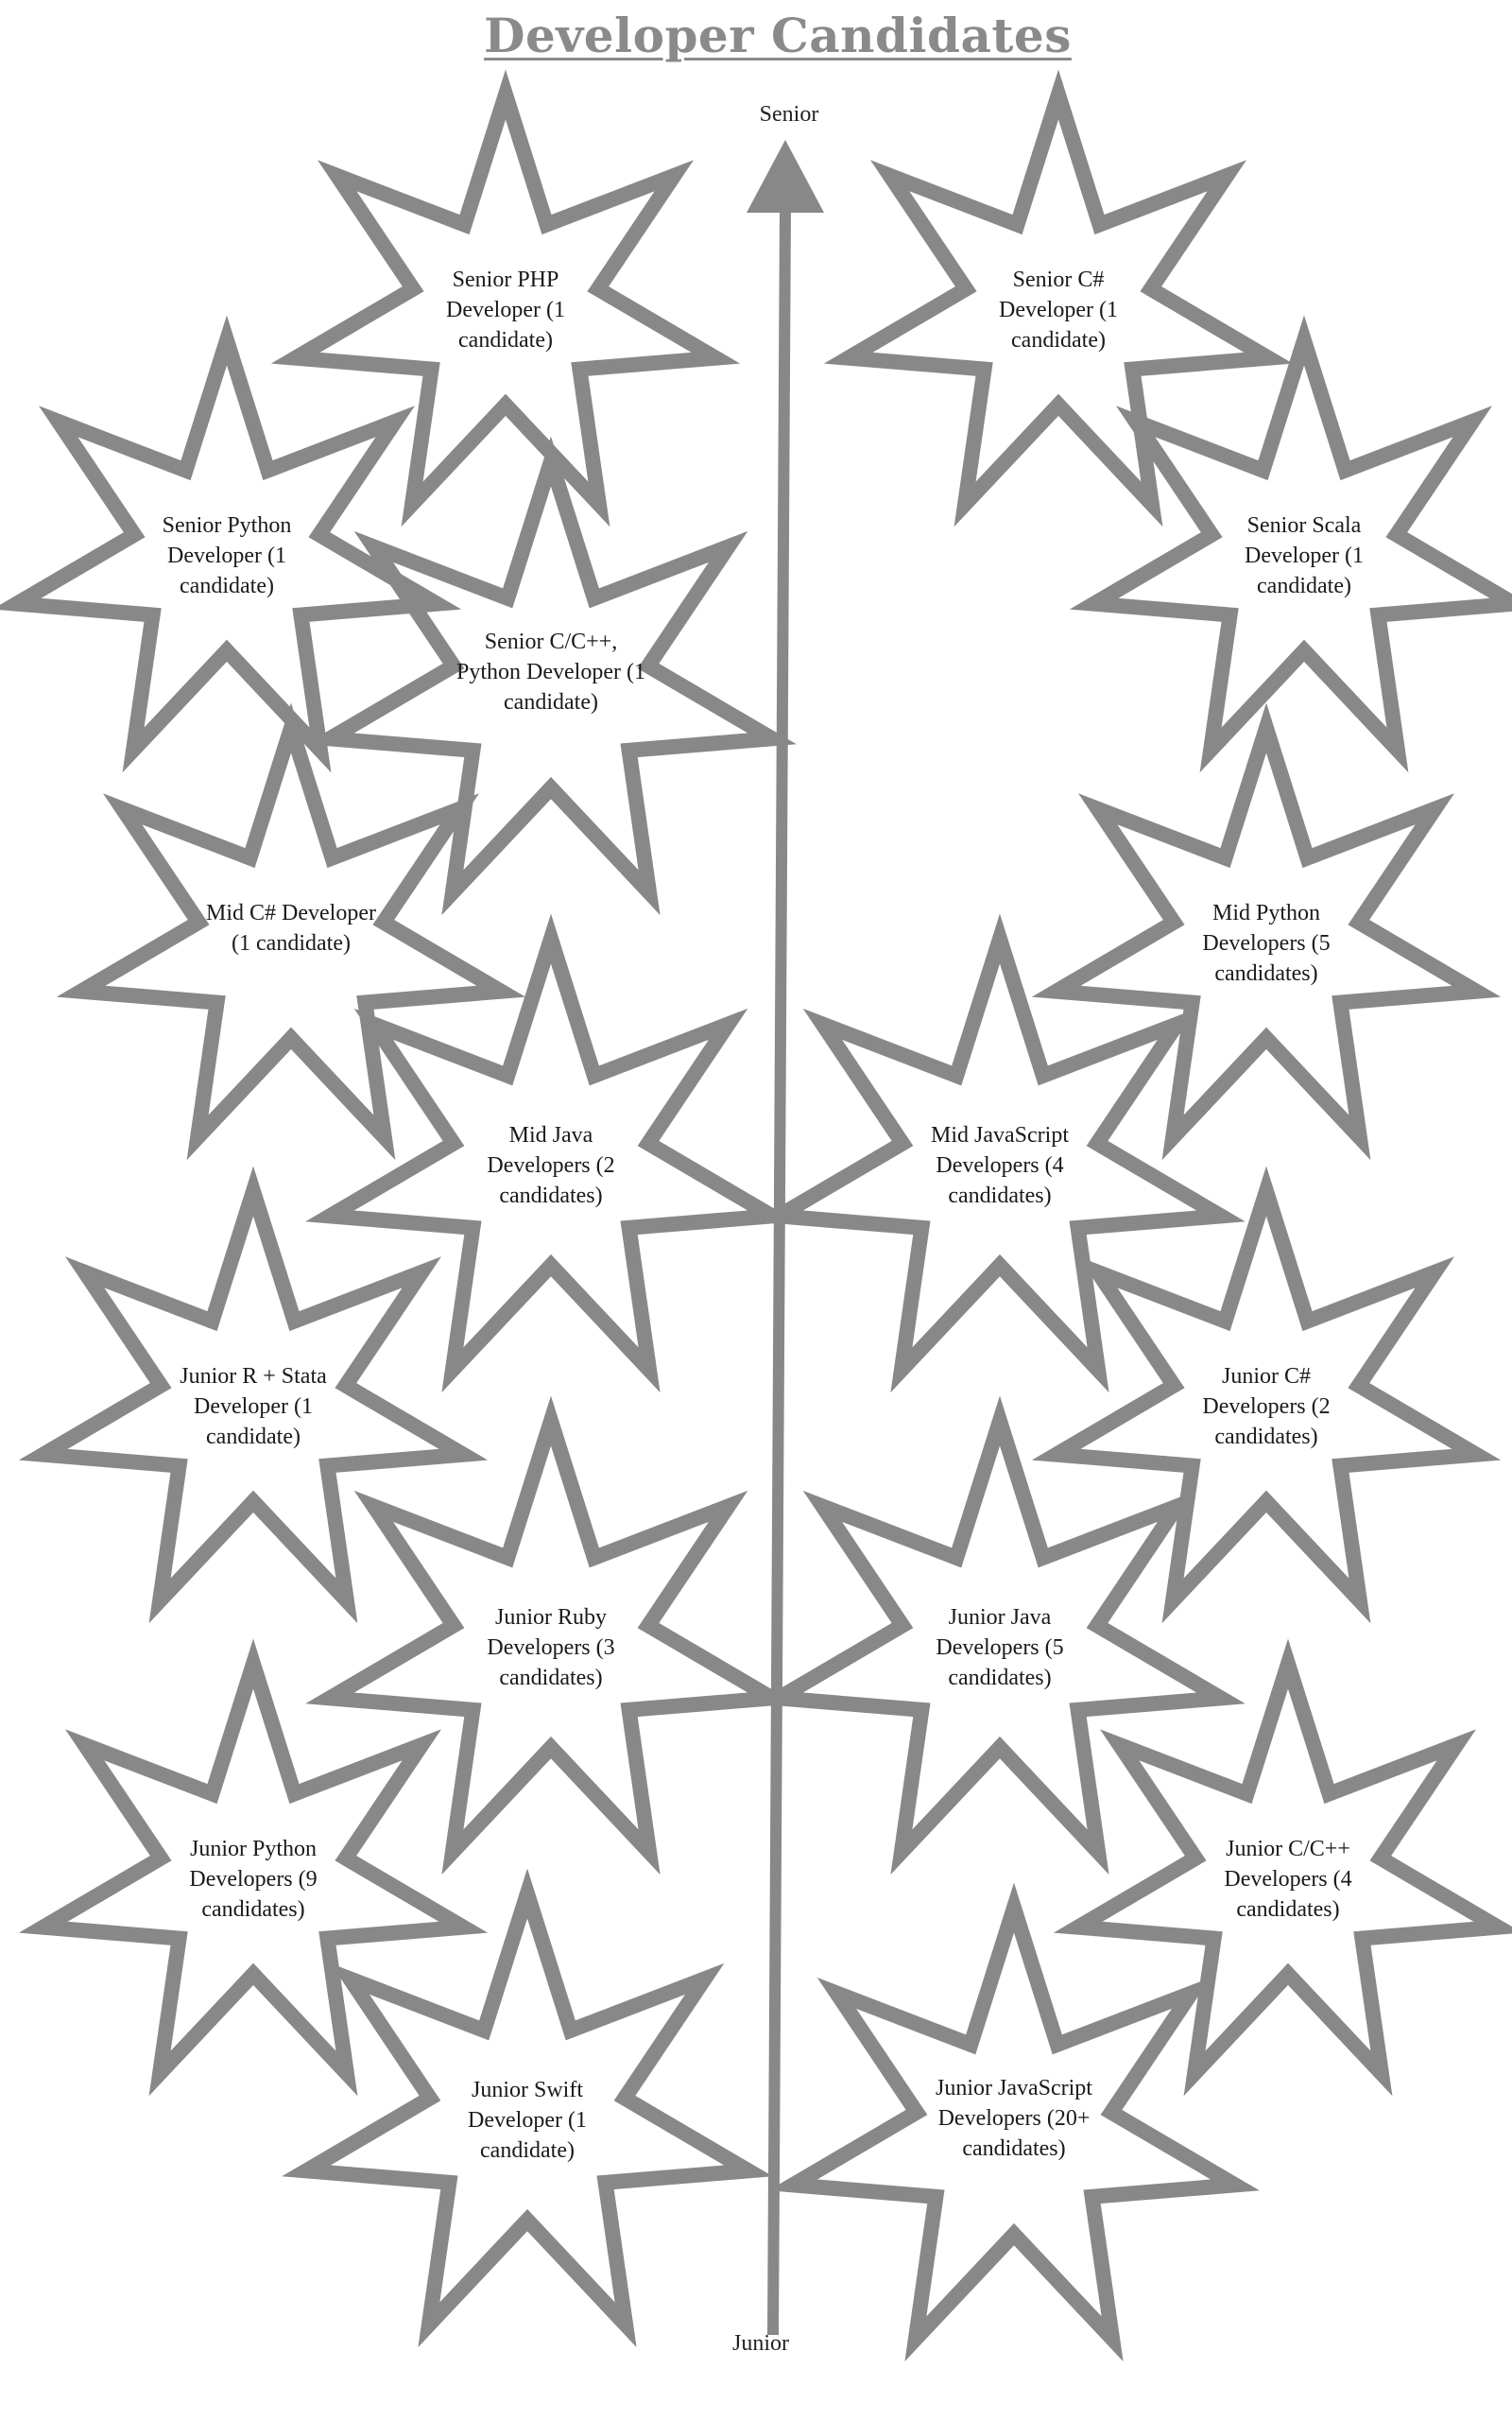 This screenshot has width=1512, height=2420. I want to click on star-junior-javascript, so click(1014, 2122).